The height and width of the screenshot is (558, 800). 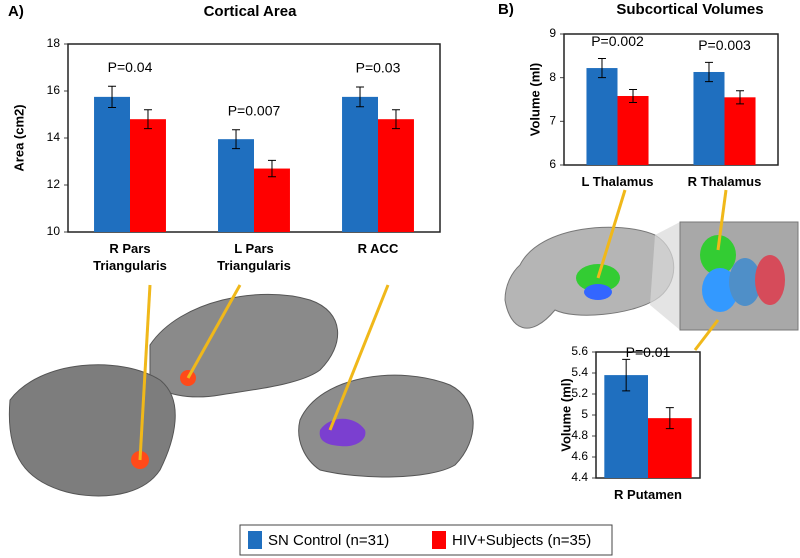 I want to click on y-tick-label: 16, so click(x=54, y=90).